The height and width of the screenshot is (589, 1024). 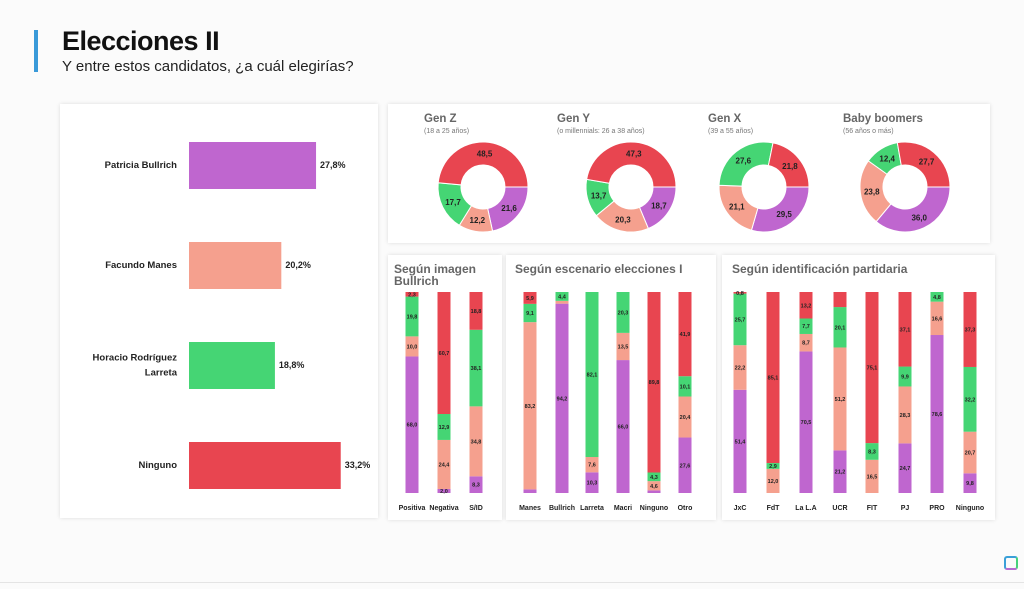 I want to click on stacked-value-label: 20,1, so click(x=840, y=328).